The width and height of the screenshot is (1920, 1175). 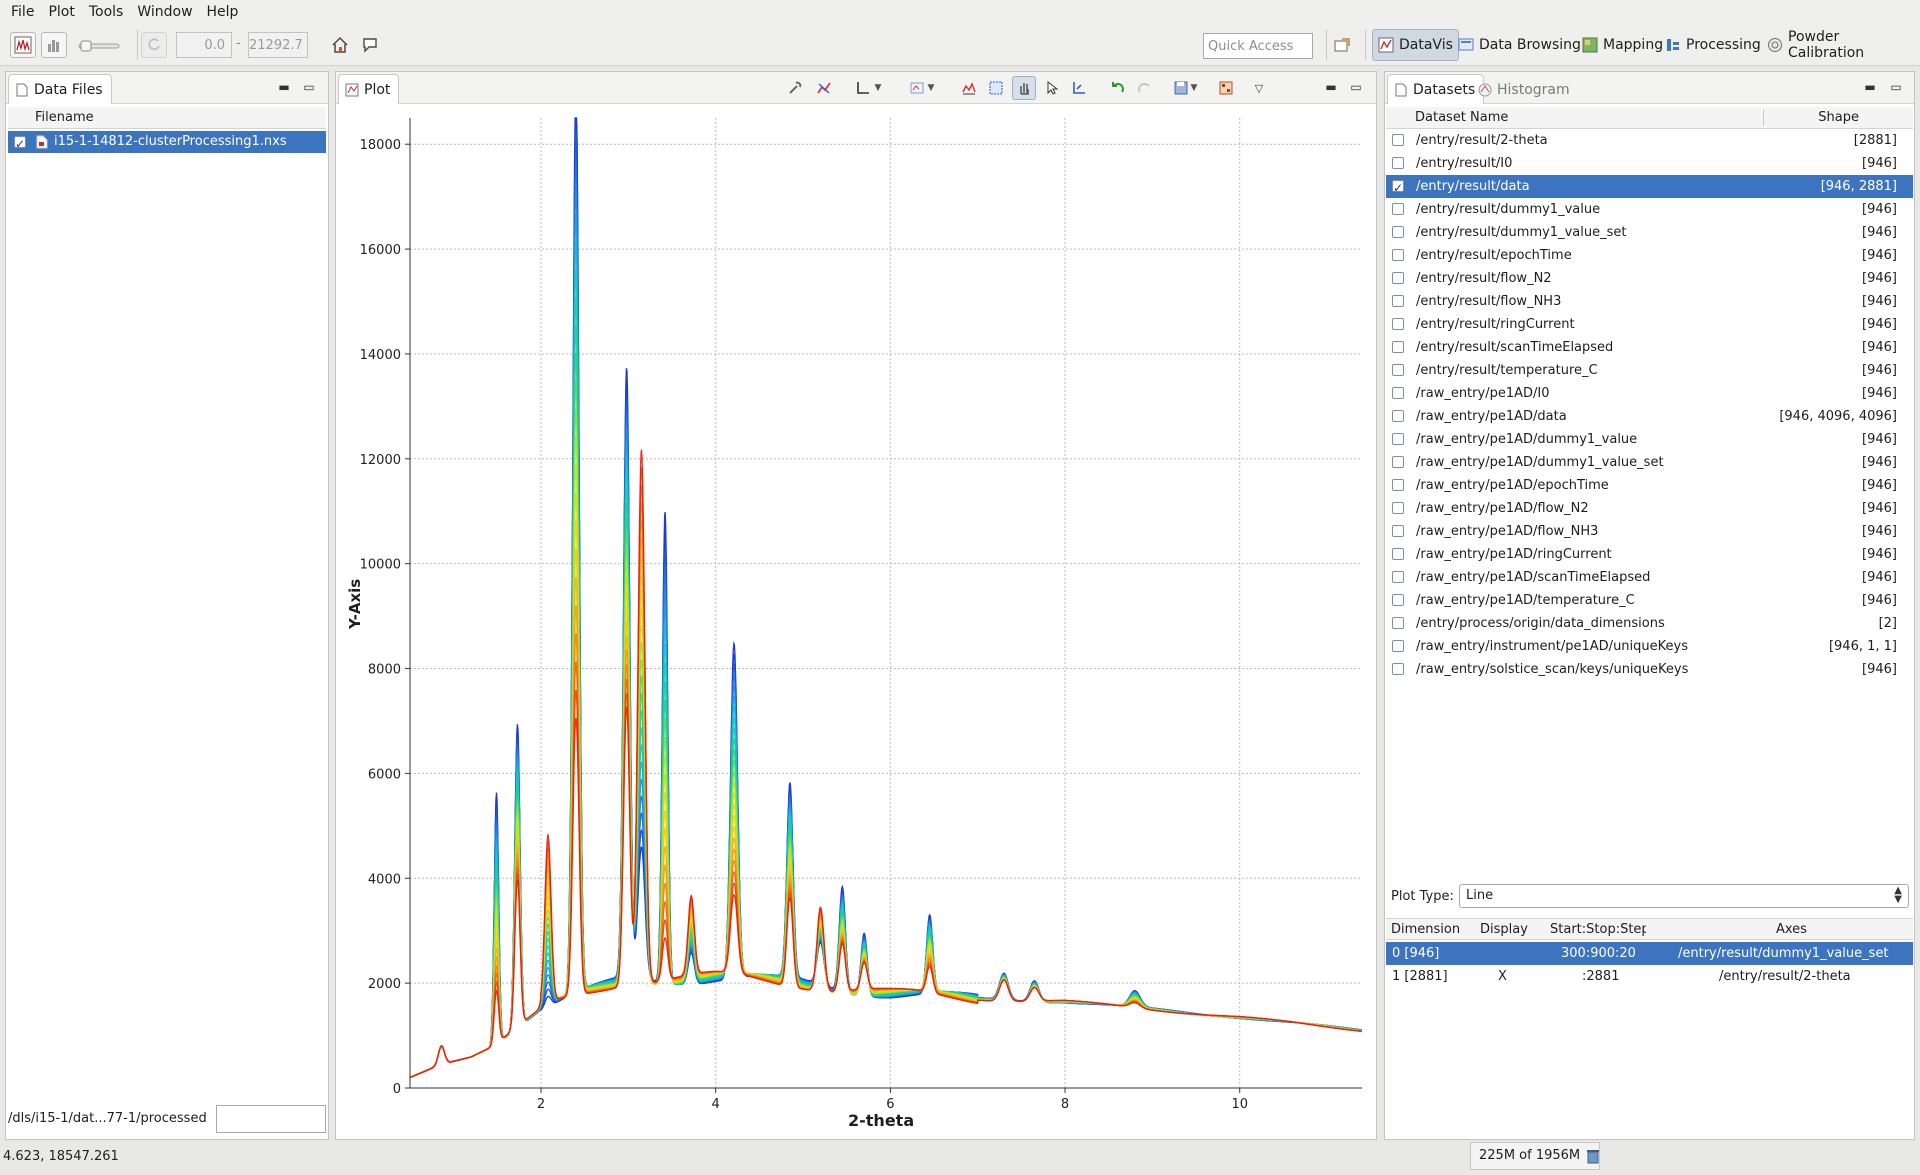 I want to click on refresh-button, so click(x=154, y=45).